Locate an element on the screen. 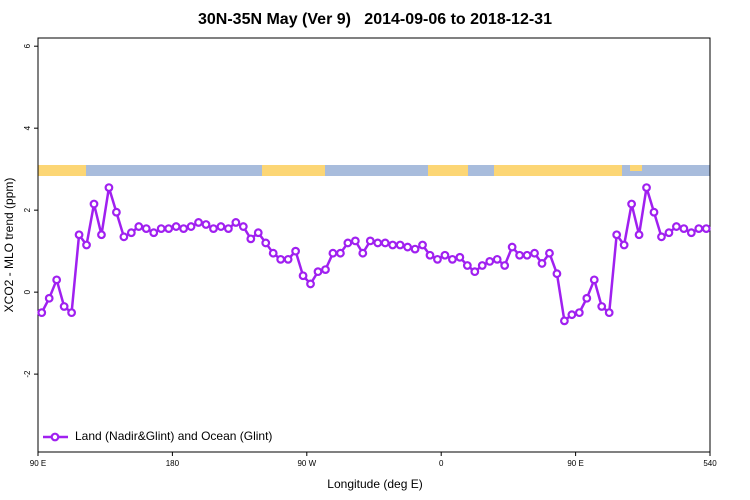 The width and height of the screenshot is (750, 500). y-tick-label: 6 is located at coordinates (27, 45).